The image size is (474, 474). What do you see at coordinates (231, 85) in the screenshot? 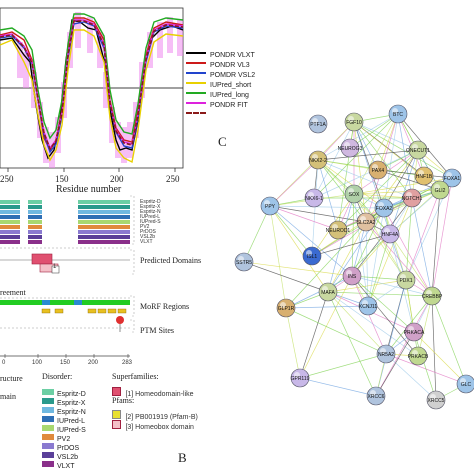
I see `legend-label: IUPred_short` at bounding box center [231, 85].